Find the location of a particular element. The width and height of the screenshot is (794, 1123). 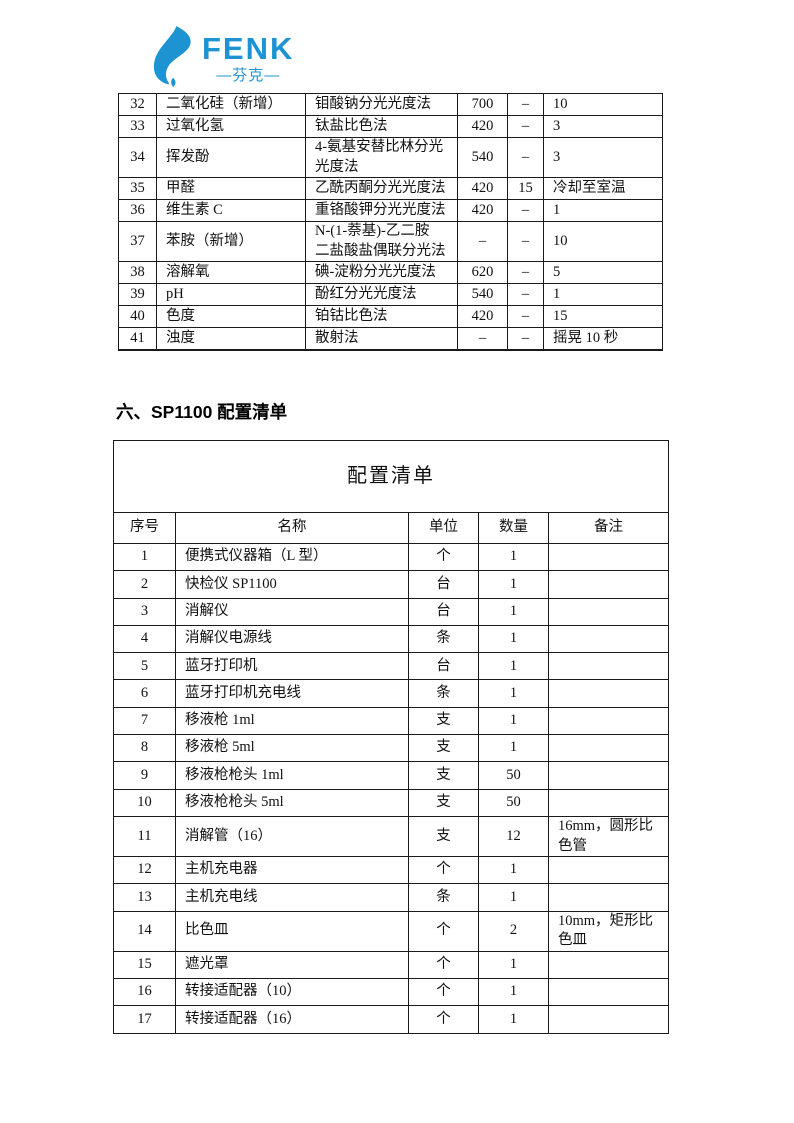

table-header-row: 序号 名称 单位 数量 备注 is located at coordinates (391, 528).